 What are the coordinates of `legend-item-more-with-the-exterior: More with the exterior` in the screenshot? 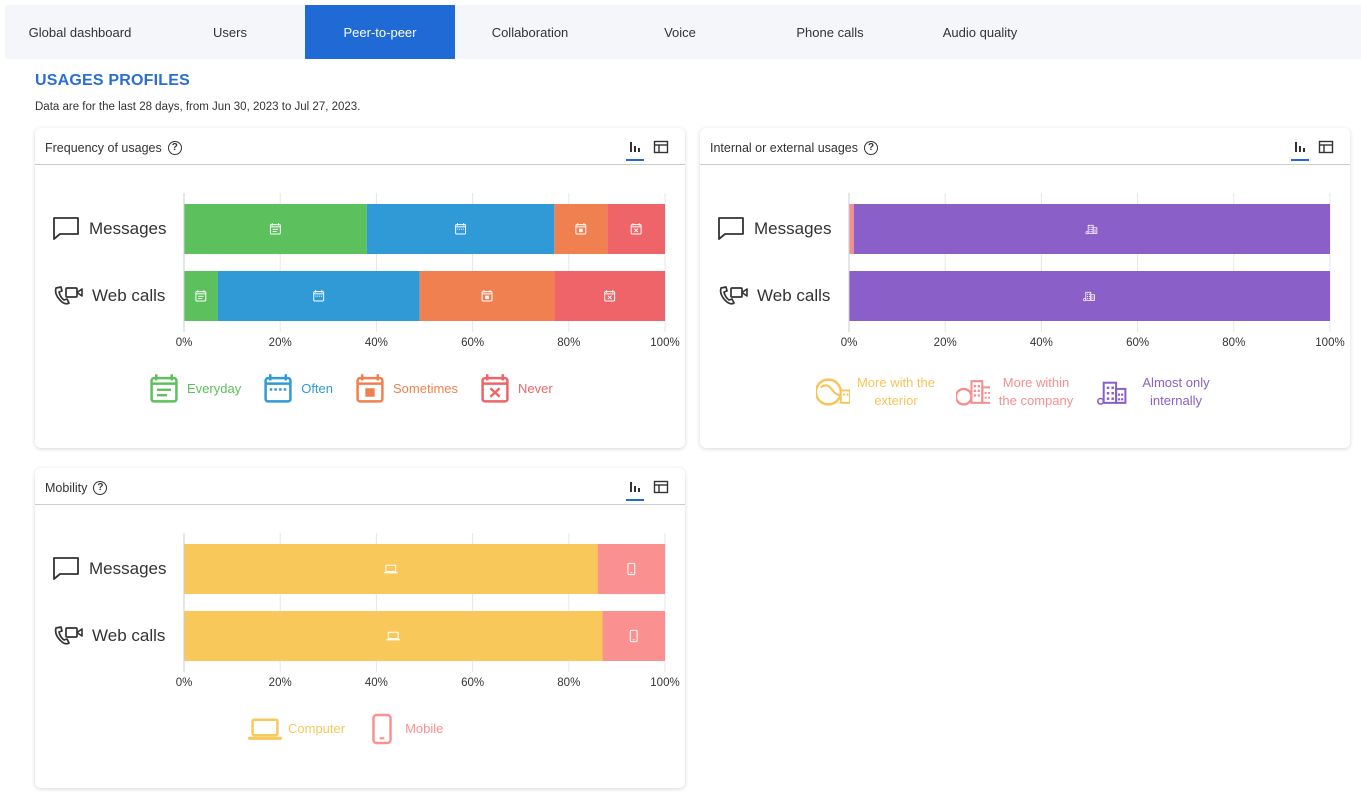 It's located at (876, 392).